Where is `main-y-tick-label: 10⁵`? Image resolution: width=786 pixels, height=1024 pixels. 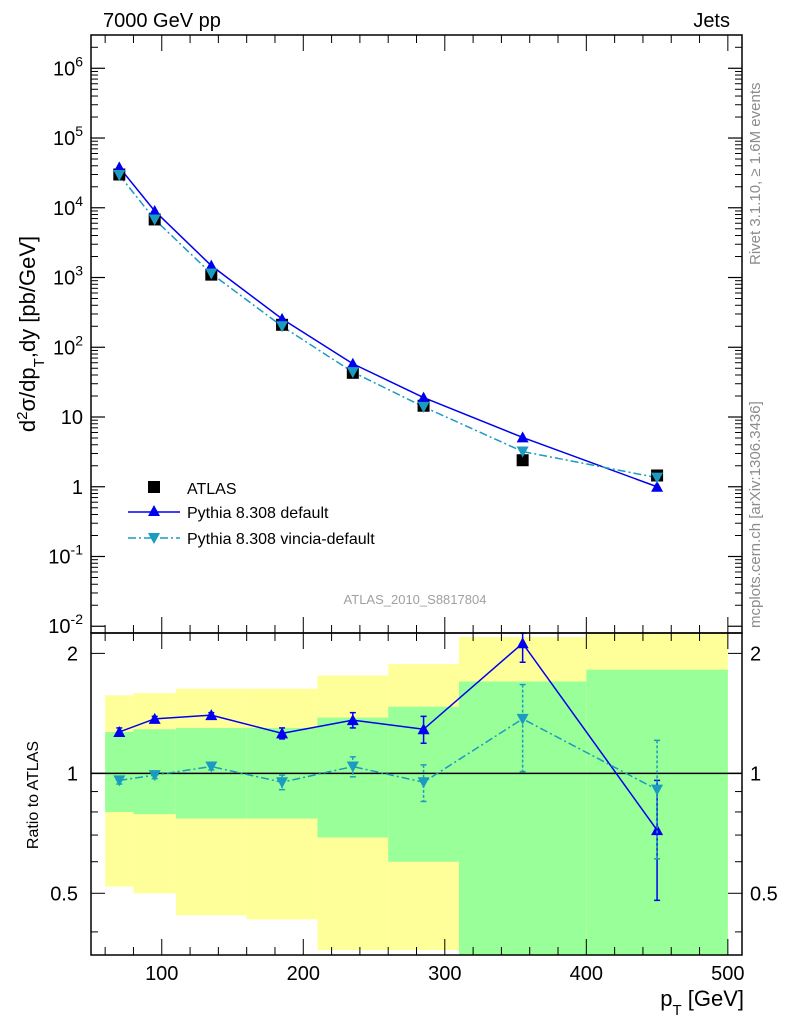 main-y-tick-label: 10⁵ is located at coordinates (68, 136).